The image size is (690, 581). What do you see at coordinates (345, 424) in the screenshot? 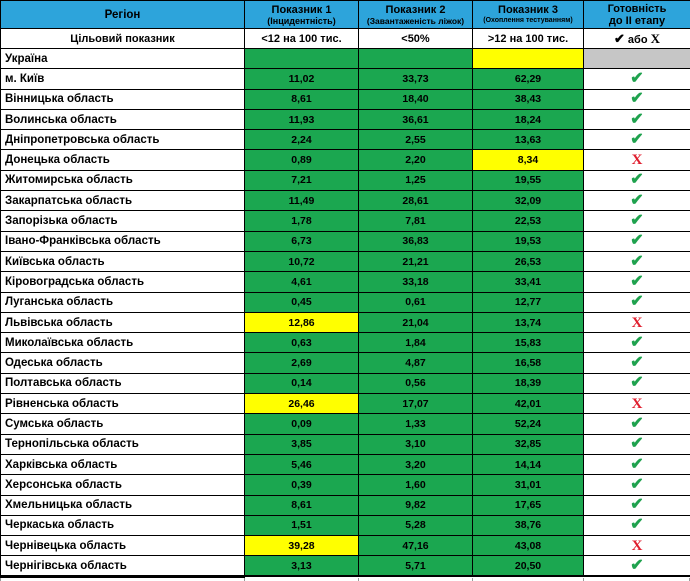
I see `table-row: Сумська область 0,09 1,33 52,24 ✔` at bounding box center [345, 424].